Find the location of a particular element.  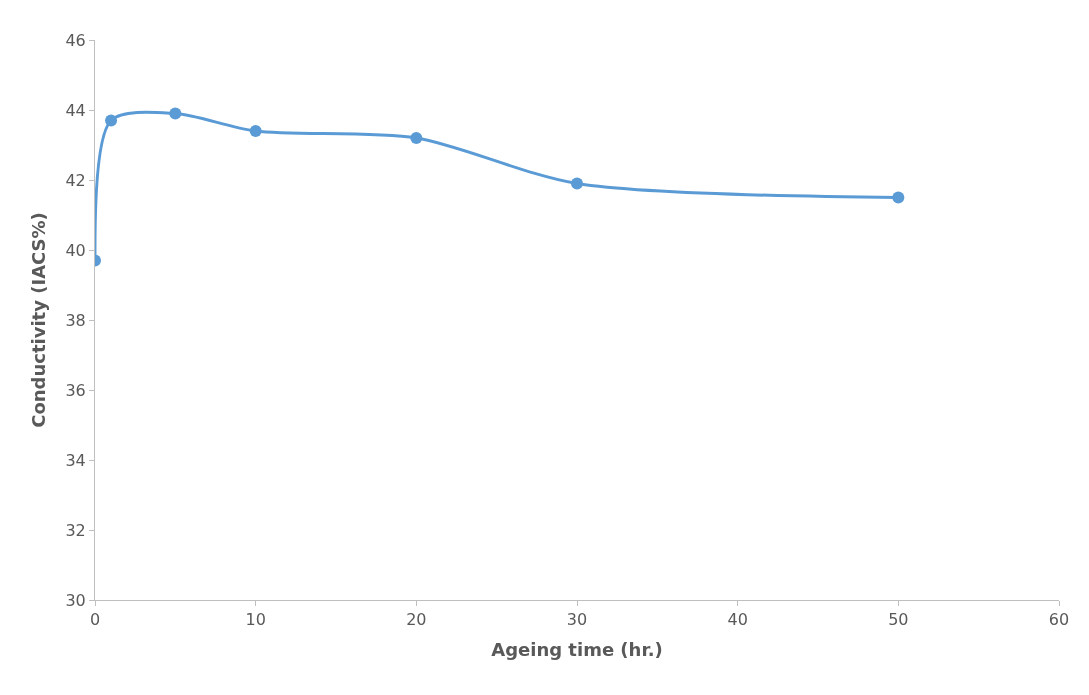

x-tick-label: 50 is located at coordinates (898, 620).